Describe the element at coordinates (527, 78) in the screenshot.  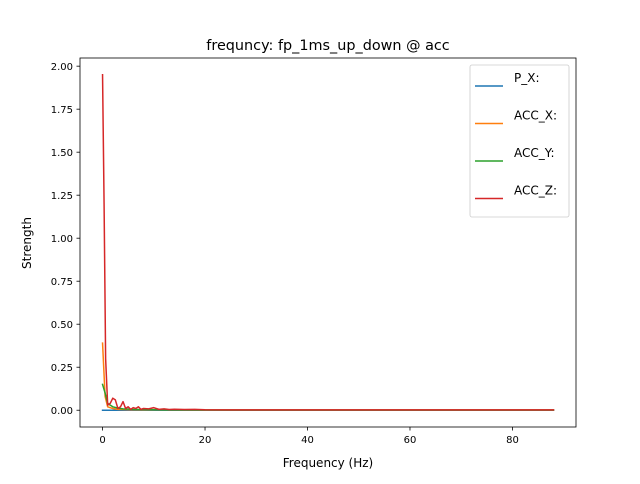
I see `legend-label-p-x: P_X:` at that location.